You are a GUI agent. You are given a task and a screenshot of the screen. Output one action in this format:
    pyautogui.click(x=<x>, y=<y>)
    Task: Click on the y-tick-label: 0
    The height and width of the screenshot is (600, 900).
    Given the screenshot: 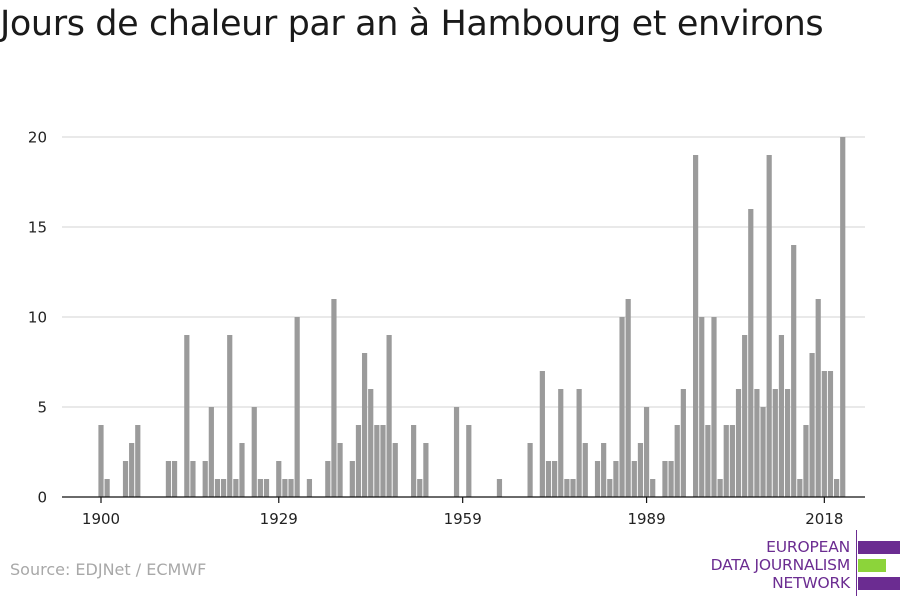 What is the action you would take?
    pyautogui.click(x=42, y=498)
    